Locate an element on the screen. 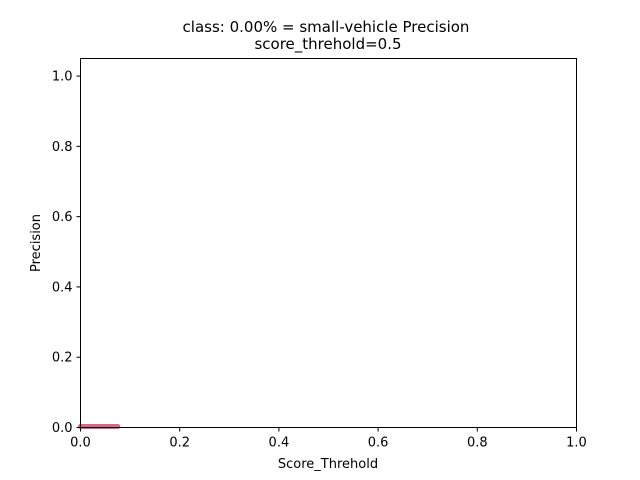  chart-subtitle: score_threhold=0.5 is located at coordinates (327, 44).